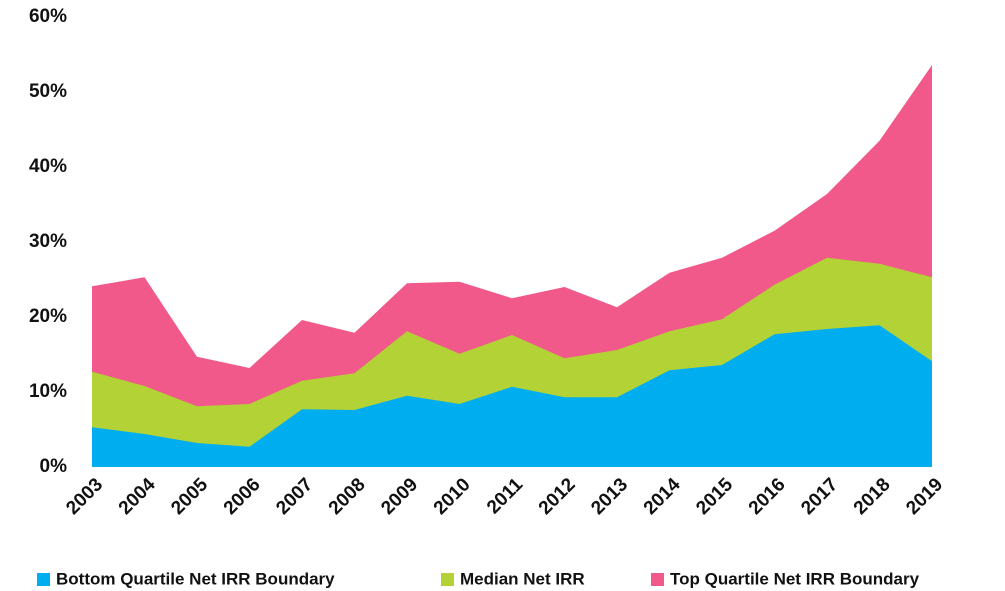  I want to click on x-tick-label: 2018, so click(872, 496).